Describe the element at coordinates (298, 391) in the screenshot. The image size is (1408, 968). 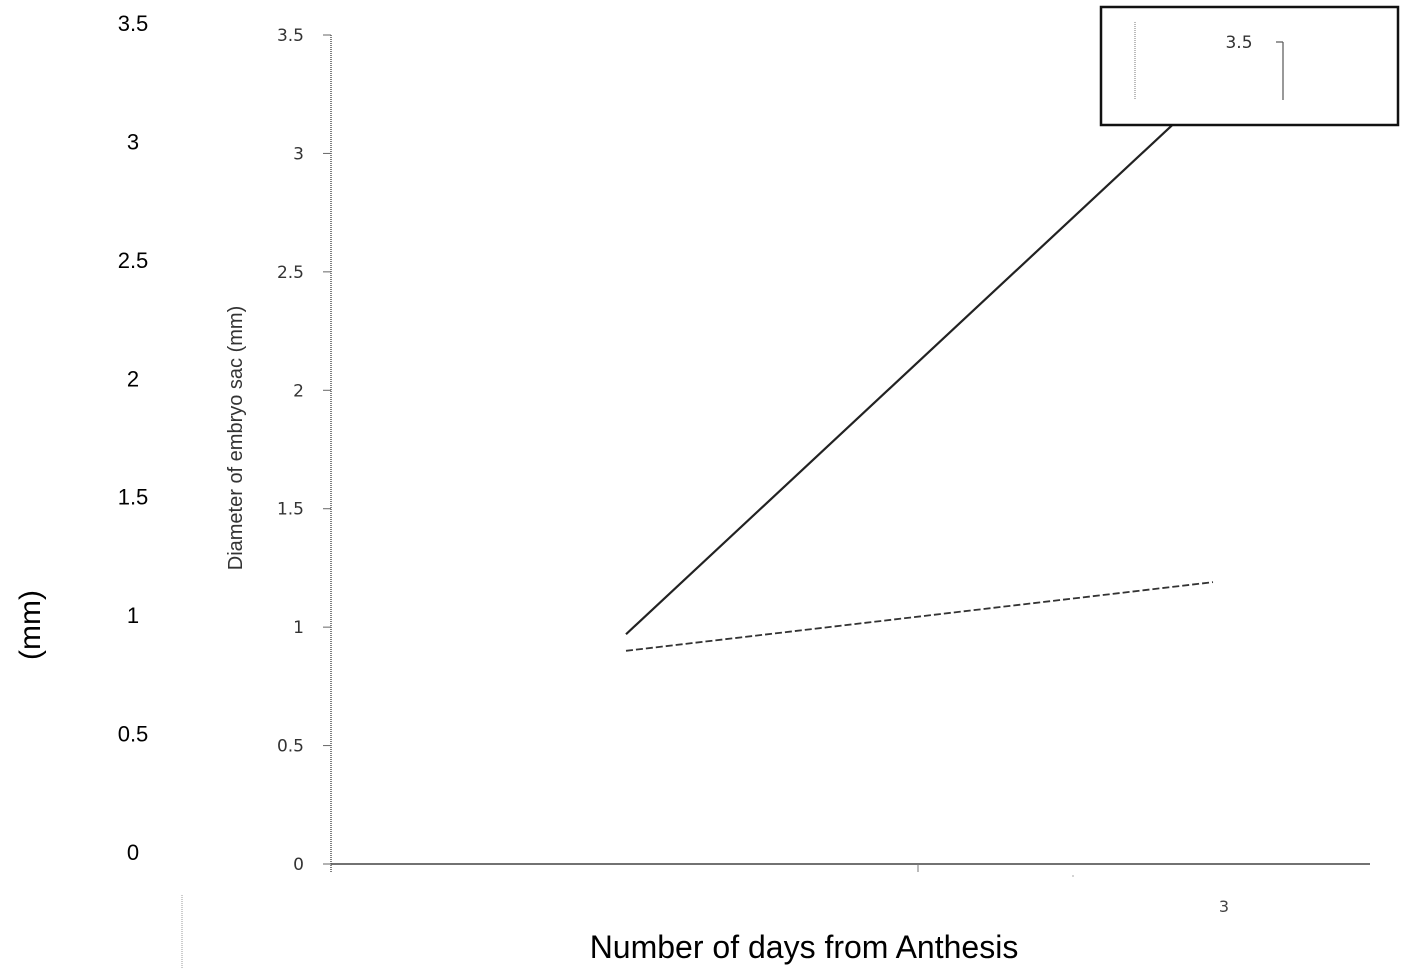
I see `inner-y-tick-label: 2` at that location.